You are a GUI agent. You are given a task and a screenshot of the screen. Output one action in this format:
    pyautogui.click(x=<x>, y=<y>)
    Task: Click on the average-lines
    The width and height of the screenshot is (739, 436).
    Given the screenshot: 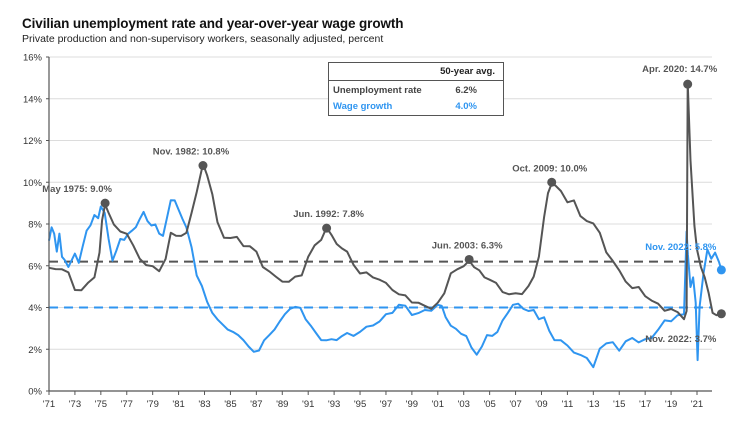 What is the action you would take?
    pyautogui.click(x=380, y=284)
    